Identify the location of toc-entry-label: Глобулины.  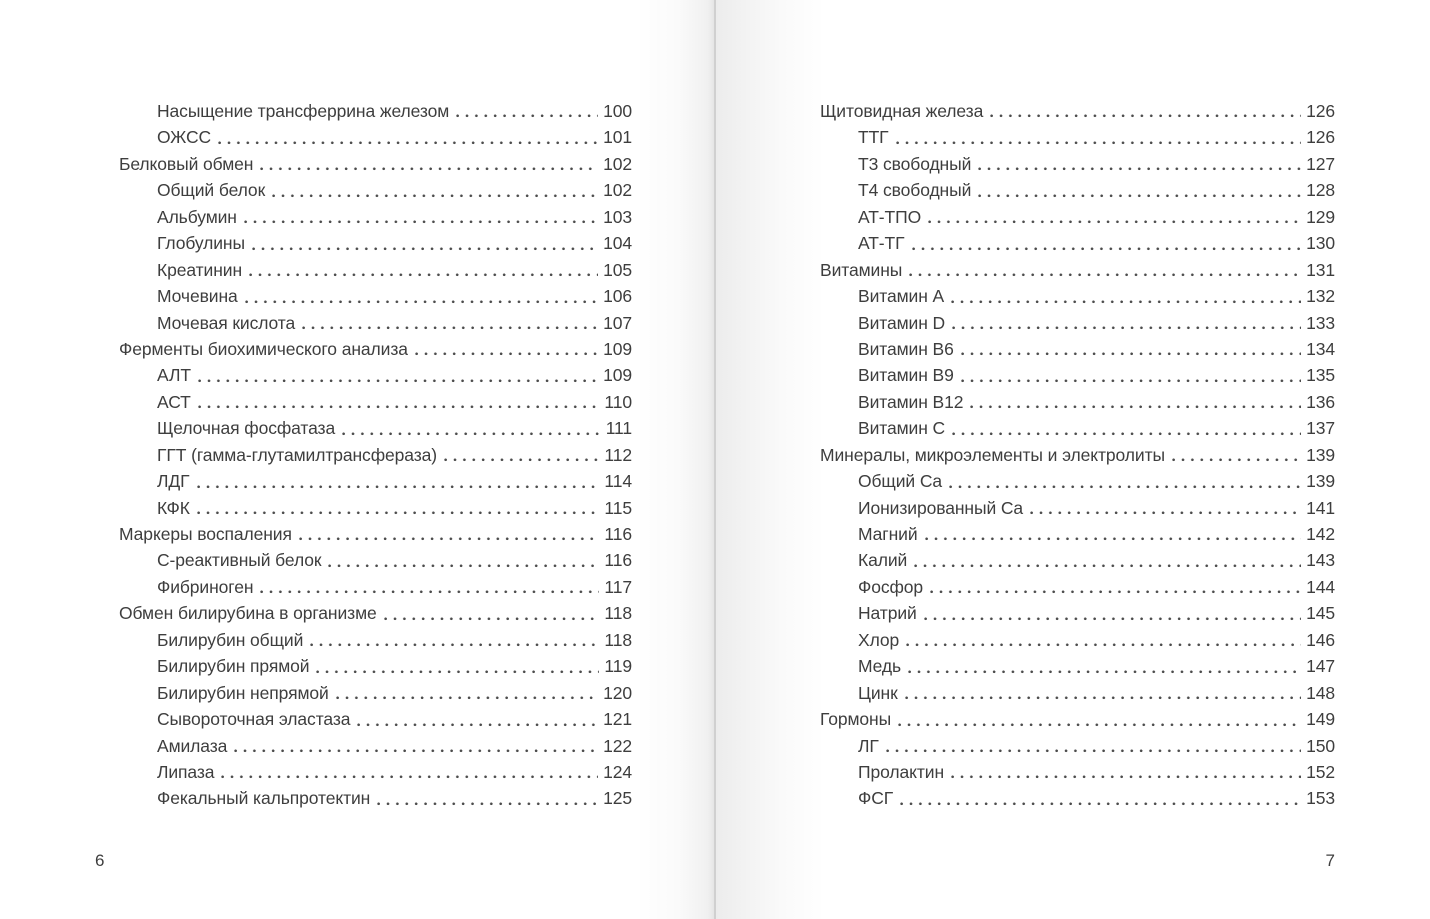
(201, 243).